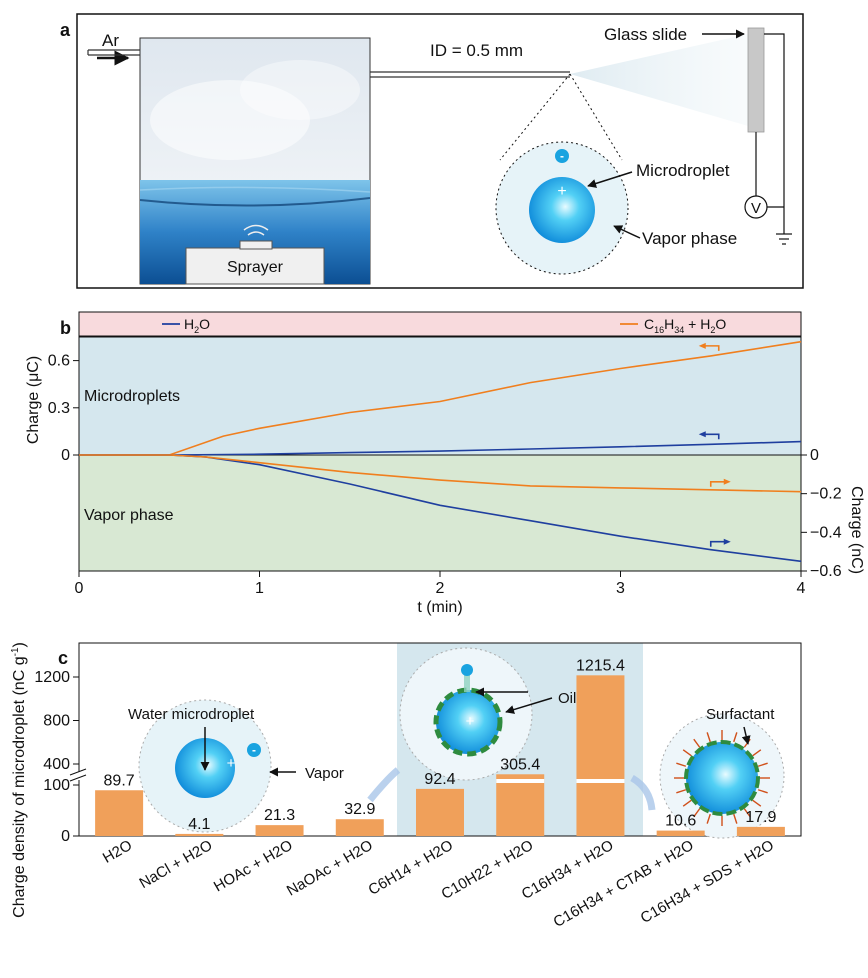  What do you see at coordinates (760, 817) in the screenshot?
I see `bar-value-label: 17.9` at bounding box center [760, 817].